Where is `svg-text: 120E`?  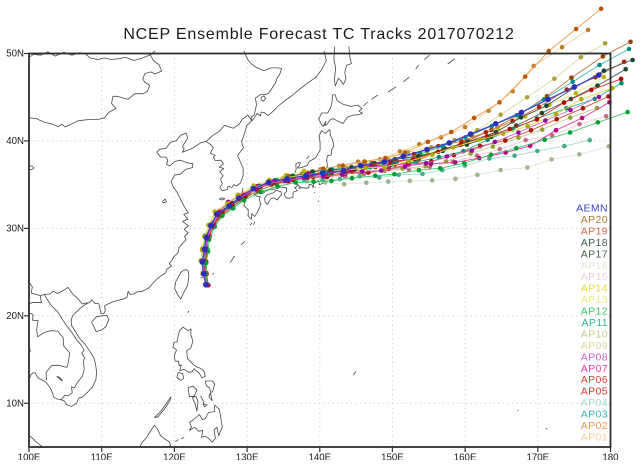 svg-text: 120E is located at coordinates (174, 457).